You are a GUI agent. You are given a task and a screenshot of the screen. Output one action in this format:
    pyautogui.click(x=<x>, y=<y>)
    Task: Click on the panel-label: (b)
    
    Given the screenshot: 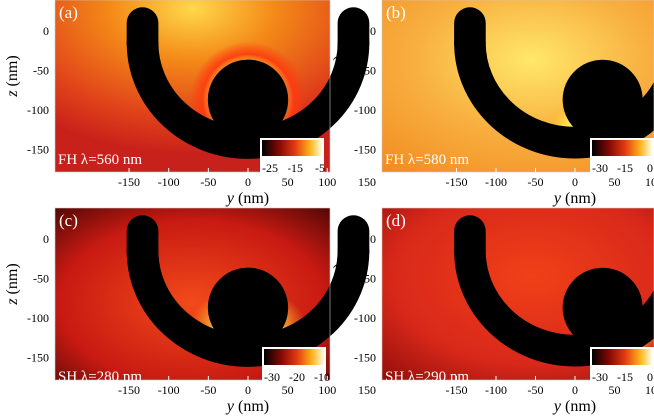 What is the action you would take?
    pyautogui.click(x=396, y=12)
    